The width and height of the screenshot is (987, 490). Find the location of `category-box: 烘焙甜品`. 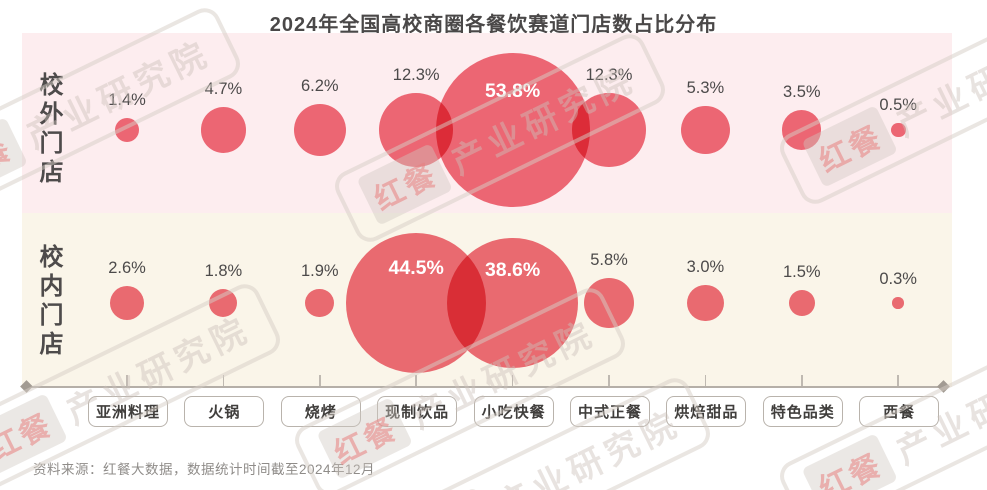

category-box: 烘焙甜品 is located at coordinates (706, 411).